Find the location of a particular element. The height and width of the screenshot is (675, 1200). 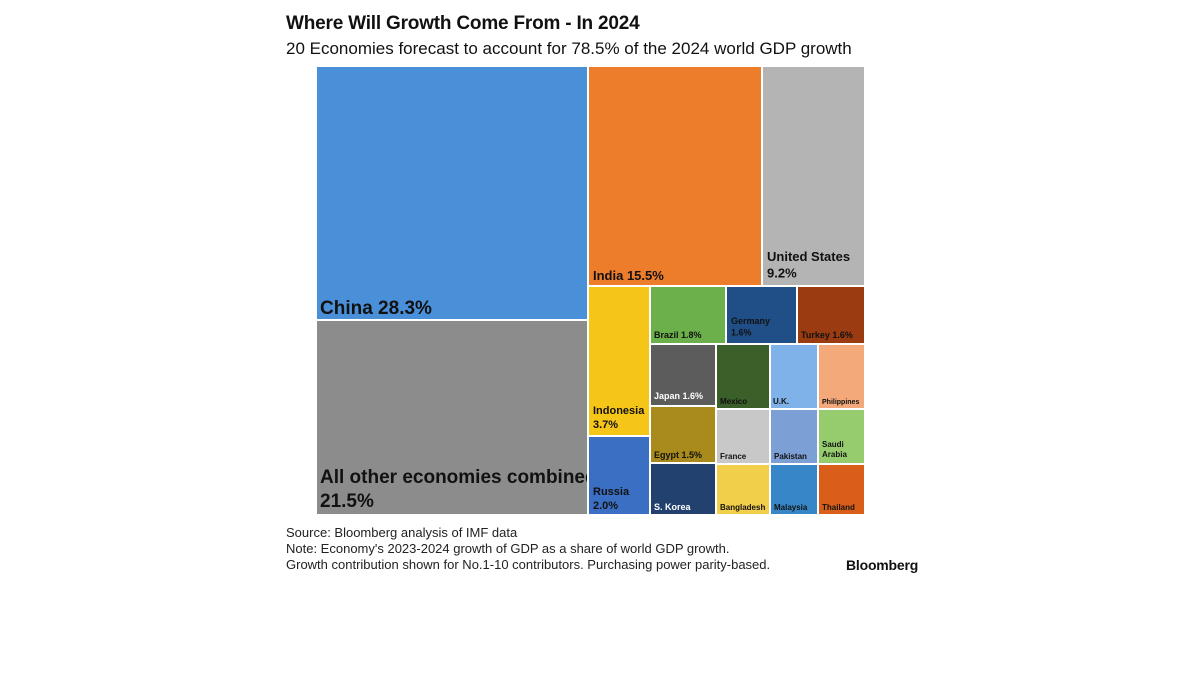

treemap-rect-all-other-economies-combined is located at coordinates (452, 417).